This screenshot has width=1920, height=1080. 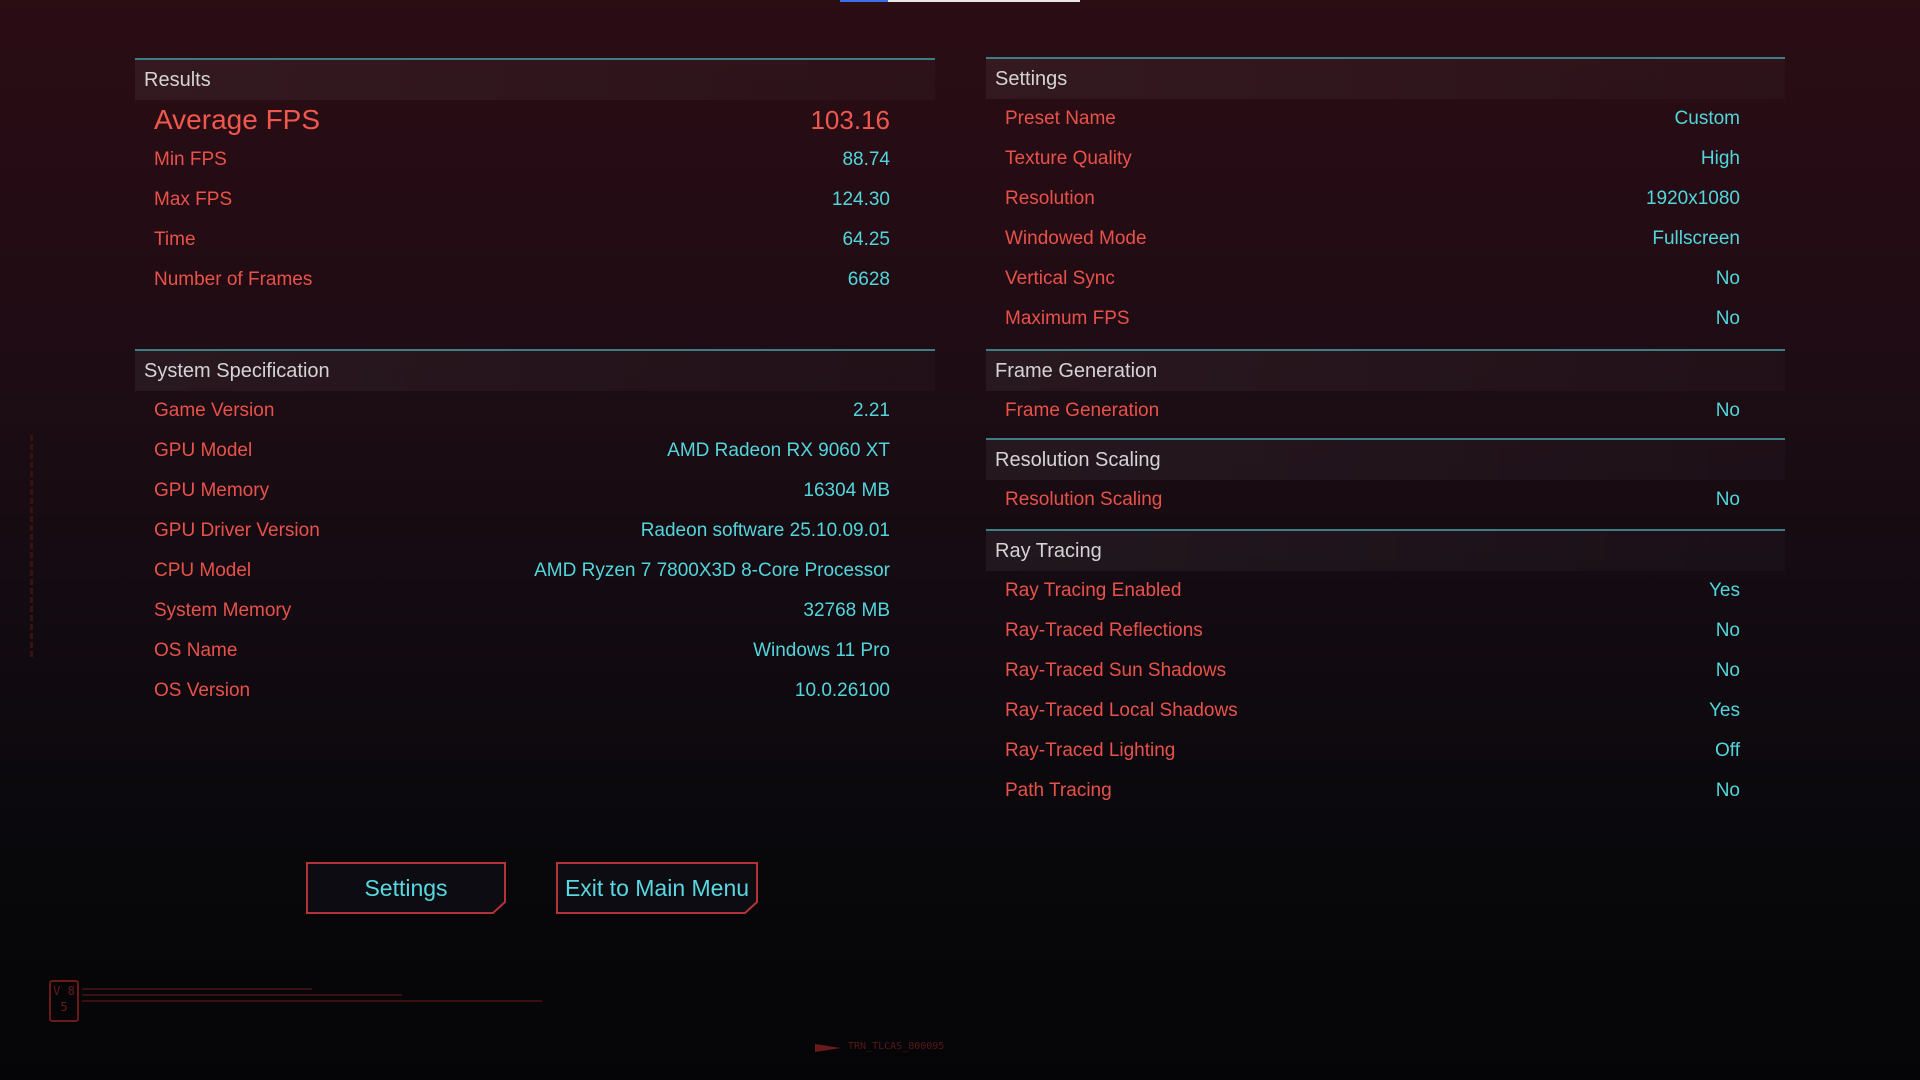 I want to click on row-label: GPU Memory, so click(x=212, y=490).